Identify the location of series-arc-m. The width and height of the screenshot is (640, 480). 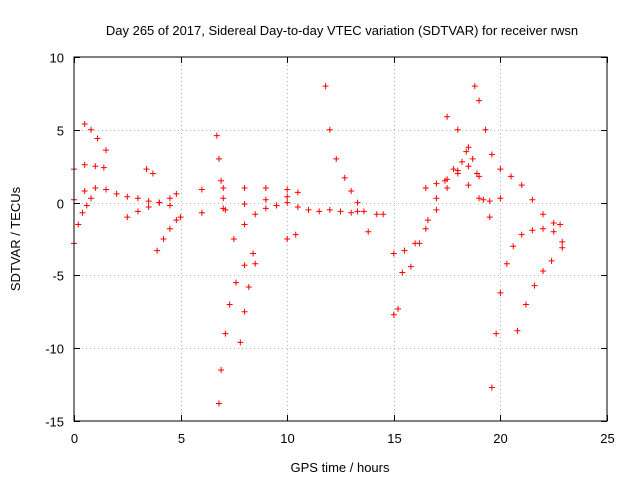
(295, 220).